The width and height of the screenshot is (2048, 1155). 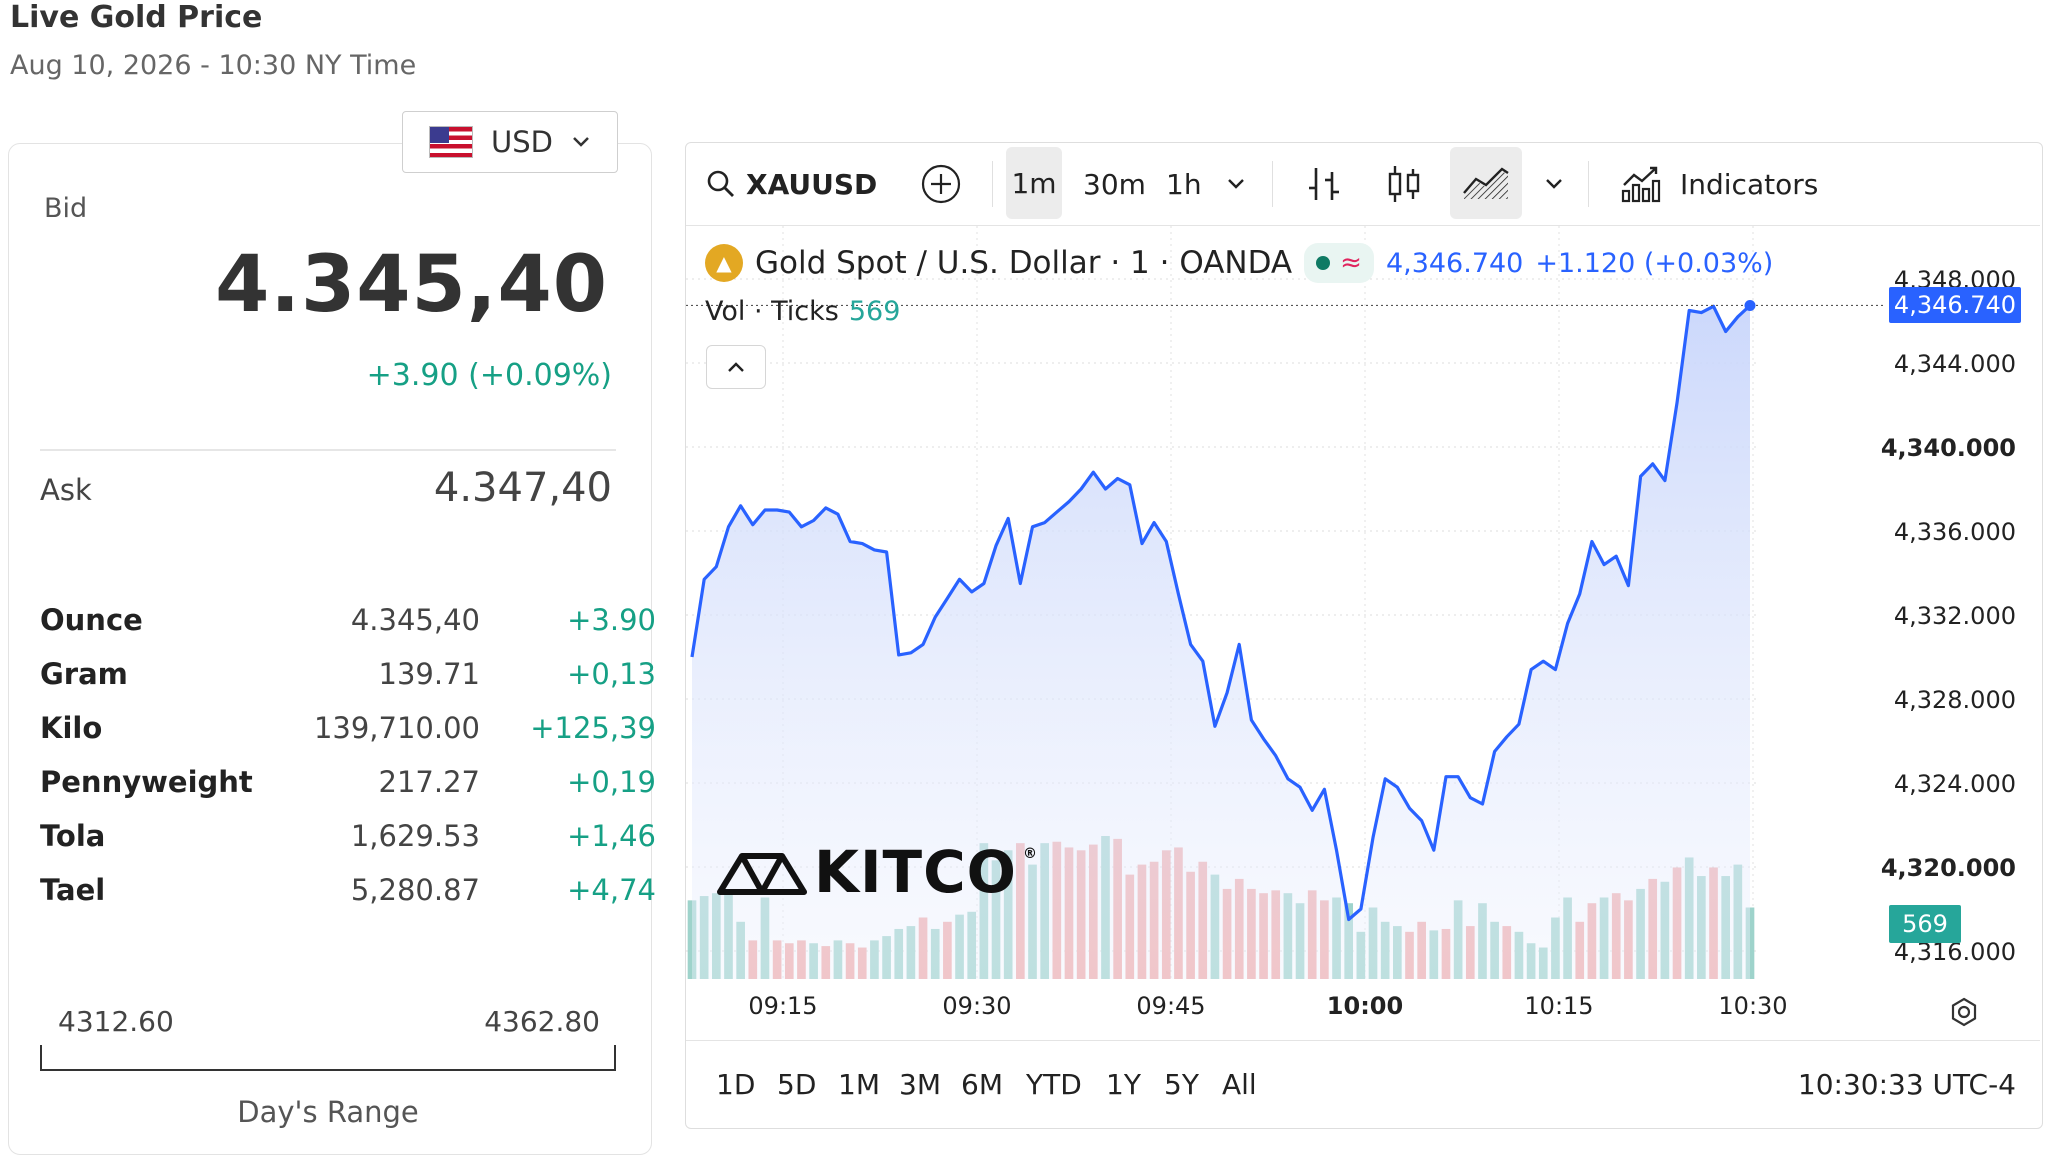 I want to click on compare-button, so click(x=941, y=184).